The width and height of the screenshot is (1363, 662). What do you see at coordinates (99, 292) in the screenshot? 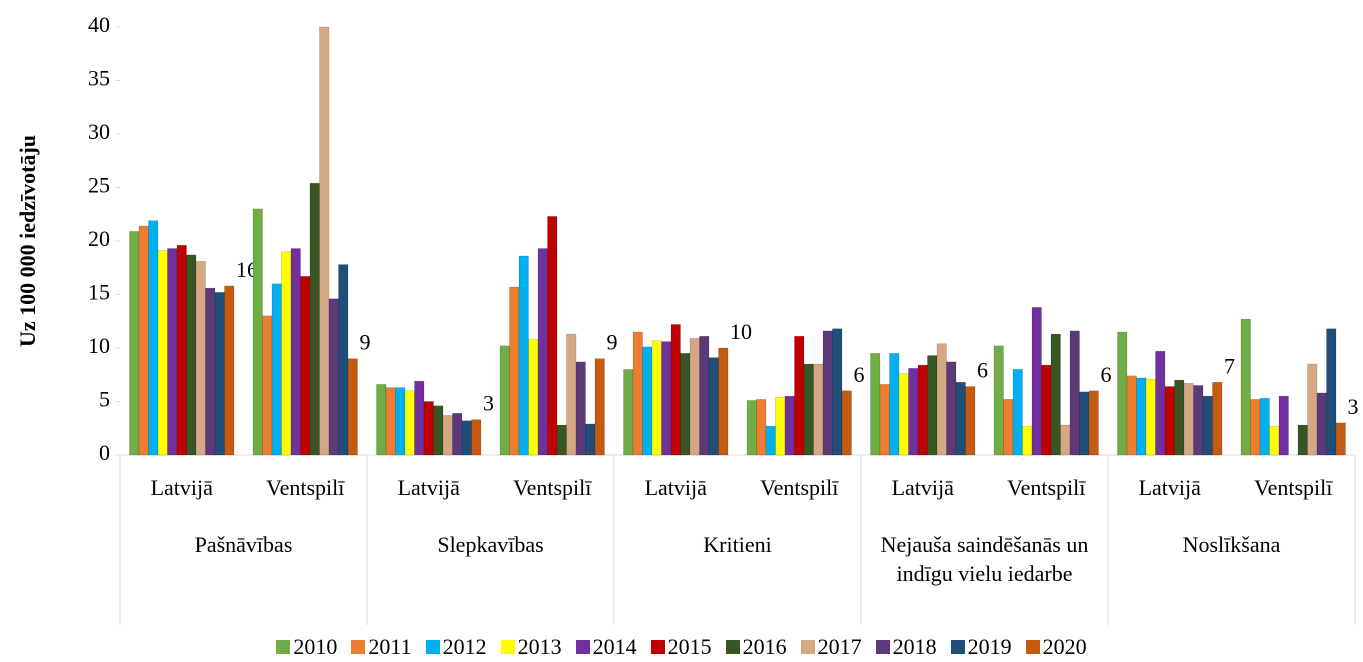
I see `y-tick-label: 15` at bounding box center [99, 292].